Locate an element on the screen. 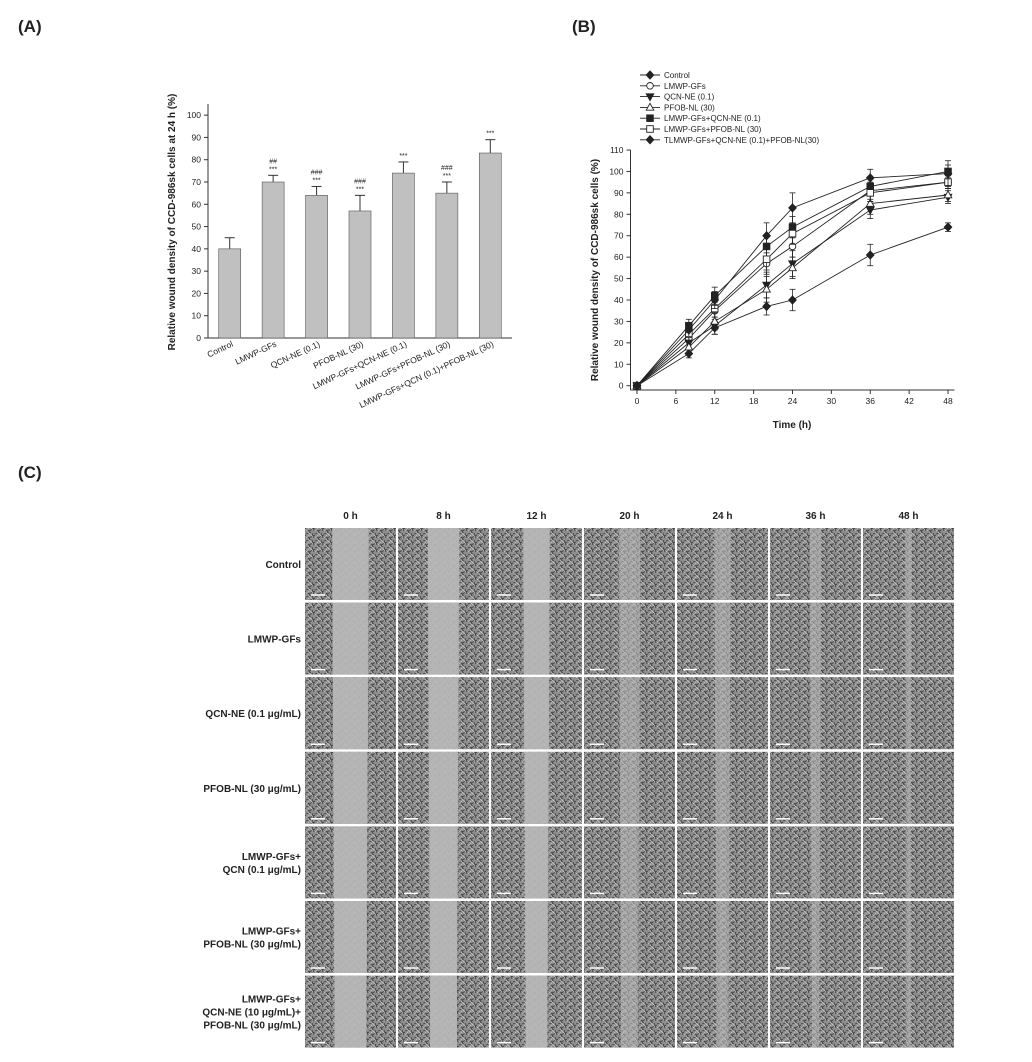 This screenshot has width=1032, height=1062. x-tick-label: 42 is located at coordinates (909, 401).